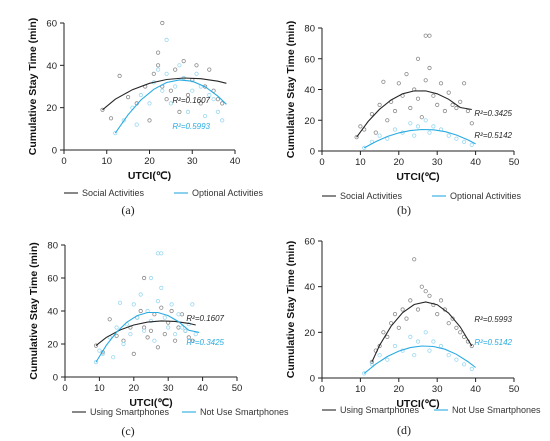 This screenshot has width=550, height=441. What do you see at coordinates (34, 311) in the screenshot?
I see `y-axis-title: Cumulative Stay Time (min)` at bounding box center [34, 311].